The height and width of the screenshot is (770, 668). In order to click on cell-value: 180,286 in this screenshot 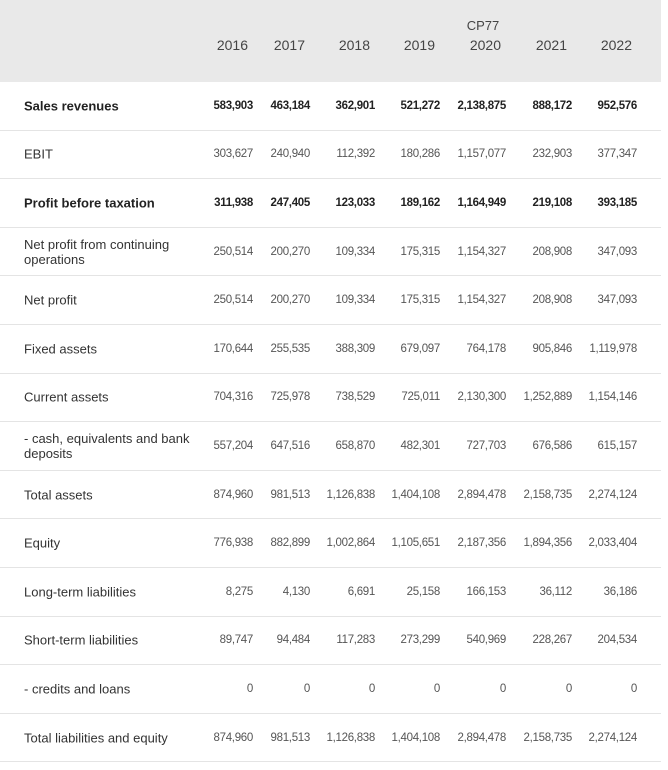, I will do `click(420, 154)`.